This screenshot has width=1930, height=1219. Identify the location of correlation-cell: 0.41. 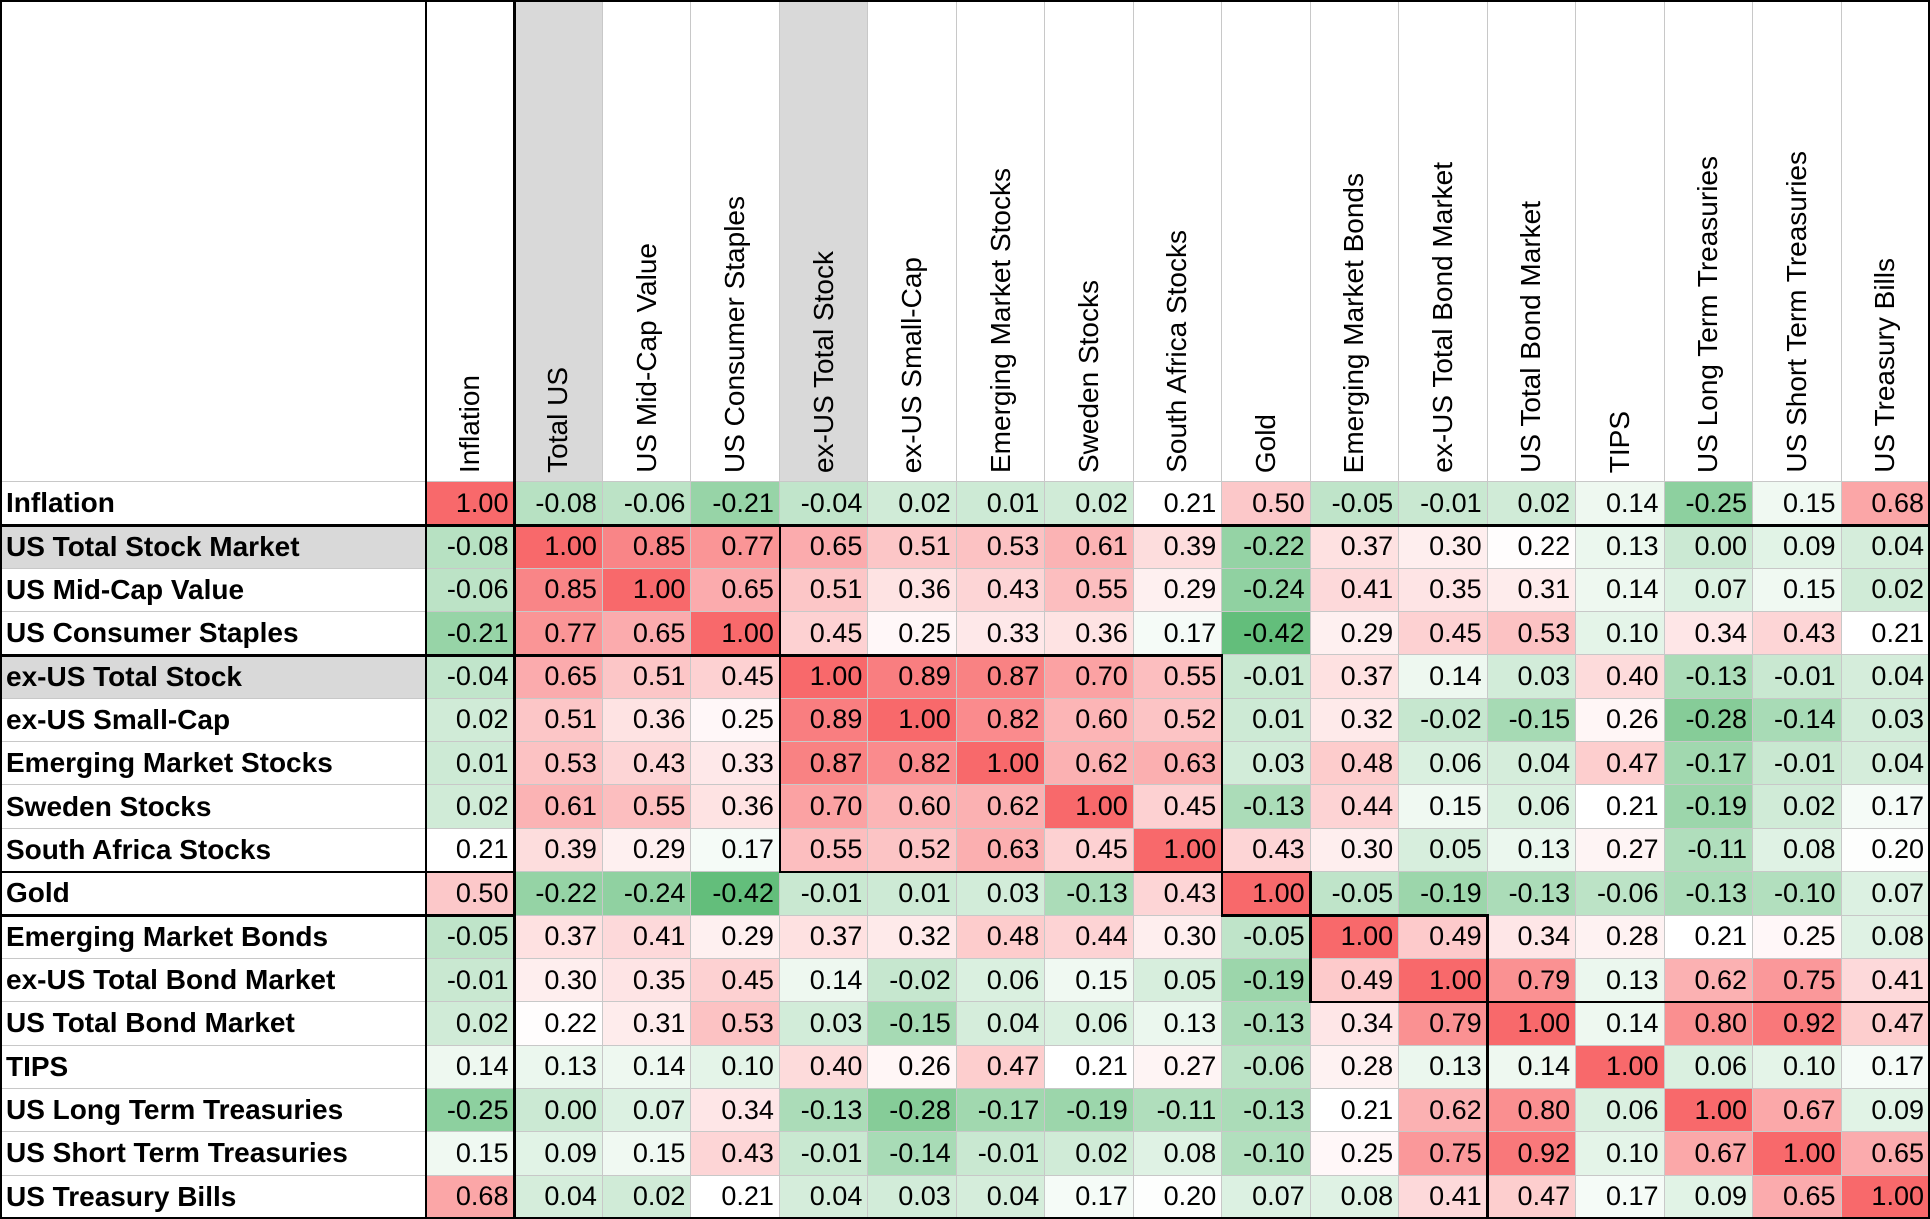
(1443, 1197).